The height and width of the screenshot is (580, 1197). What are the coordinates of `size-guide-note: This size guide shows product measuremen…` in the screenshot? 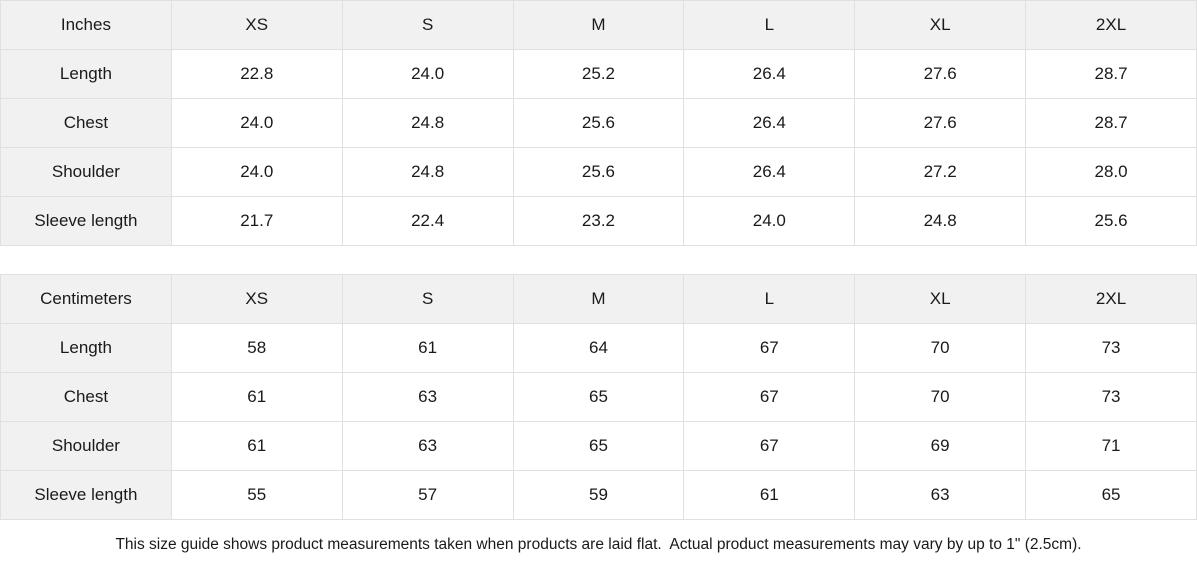 It's located at (598, 545).